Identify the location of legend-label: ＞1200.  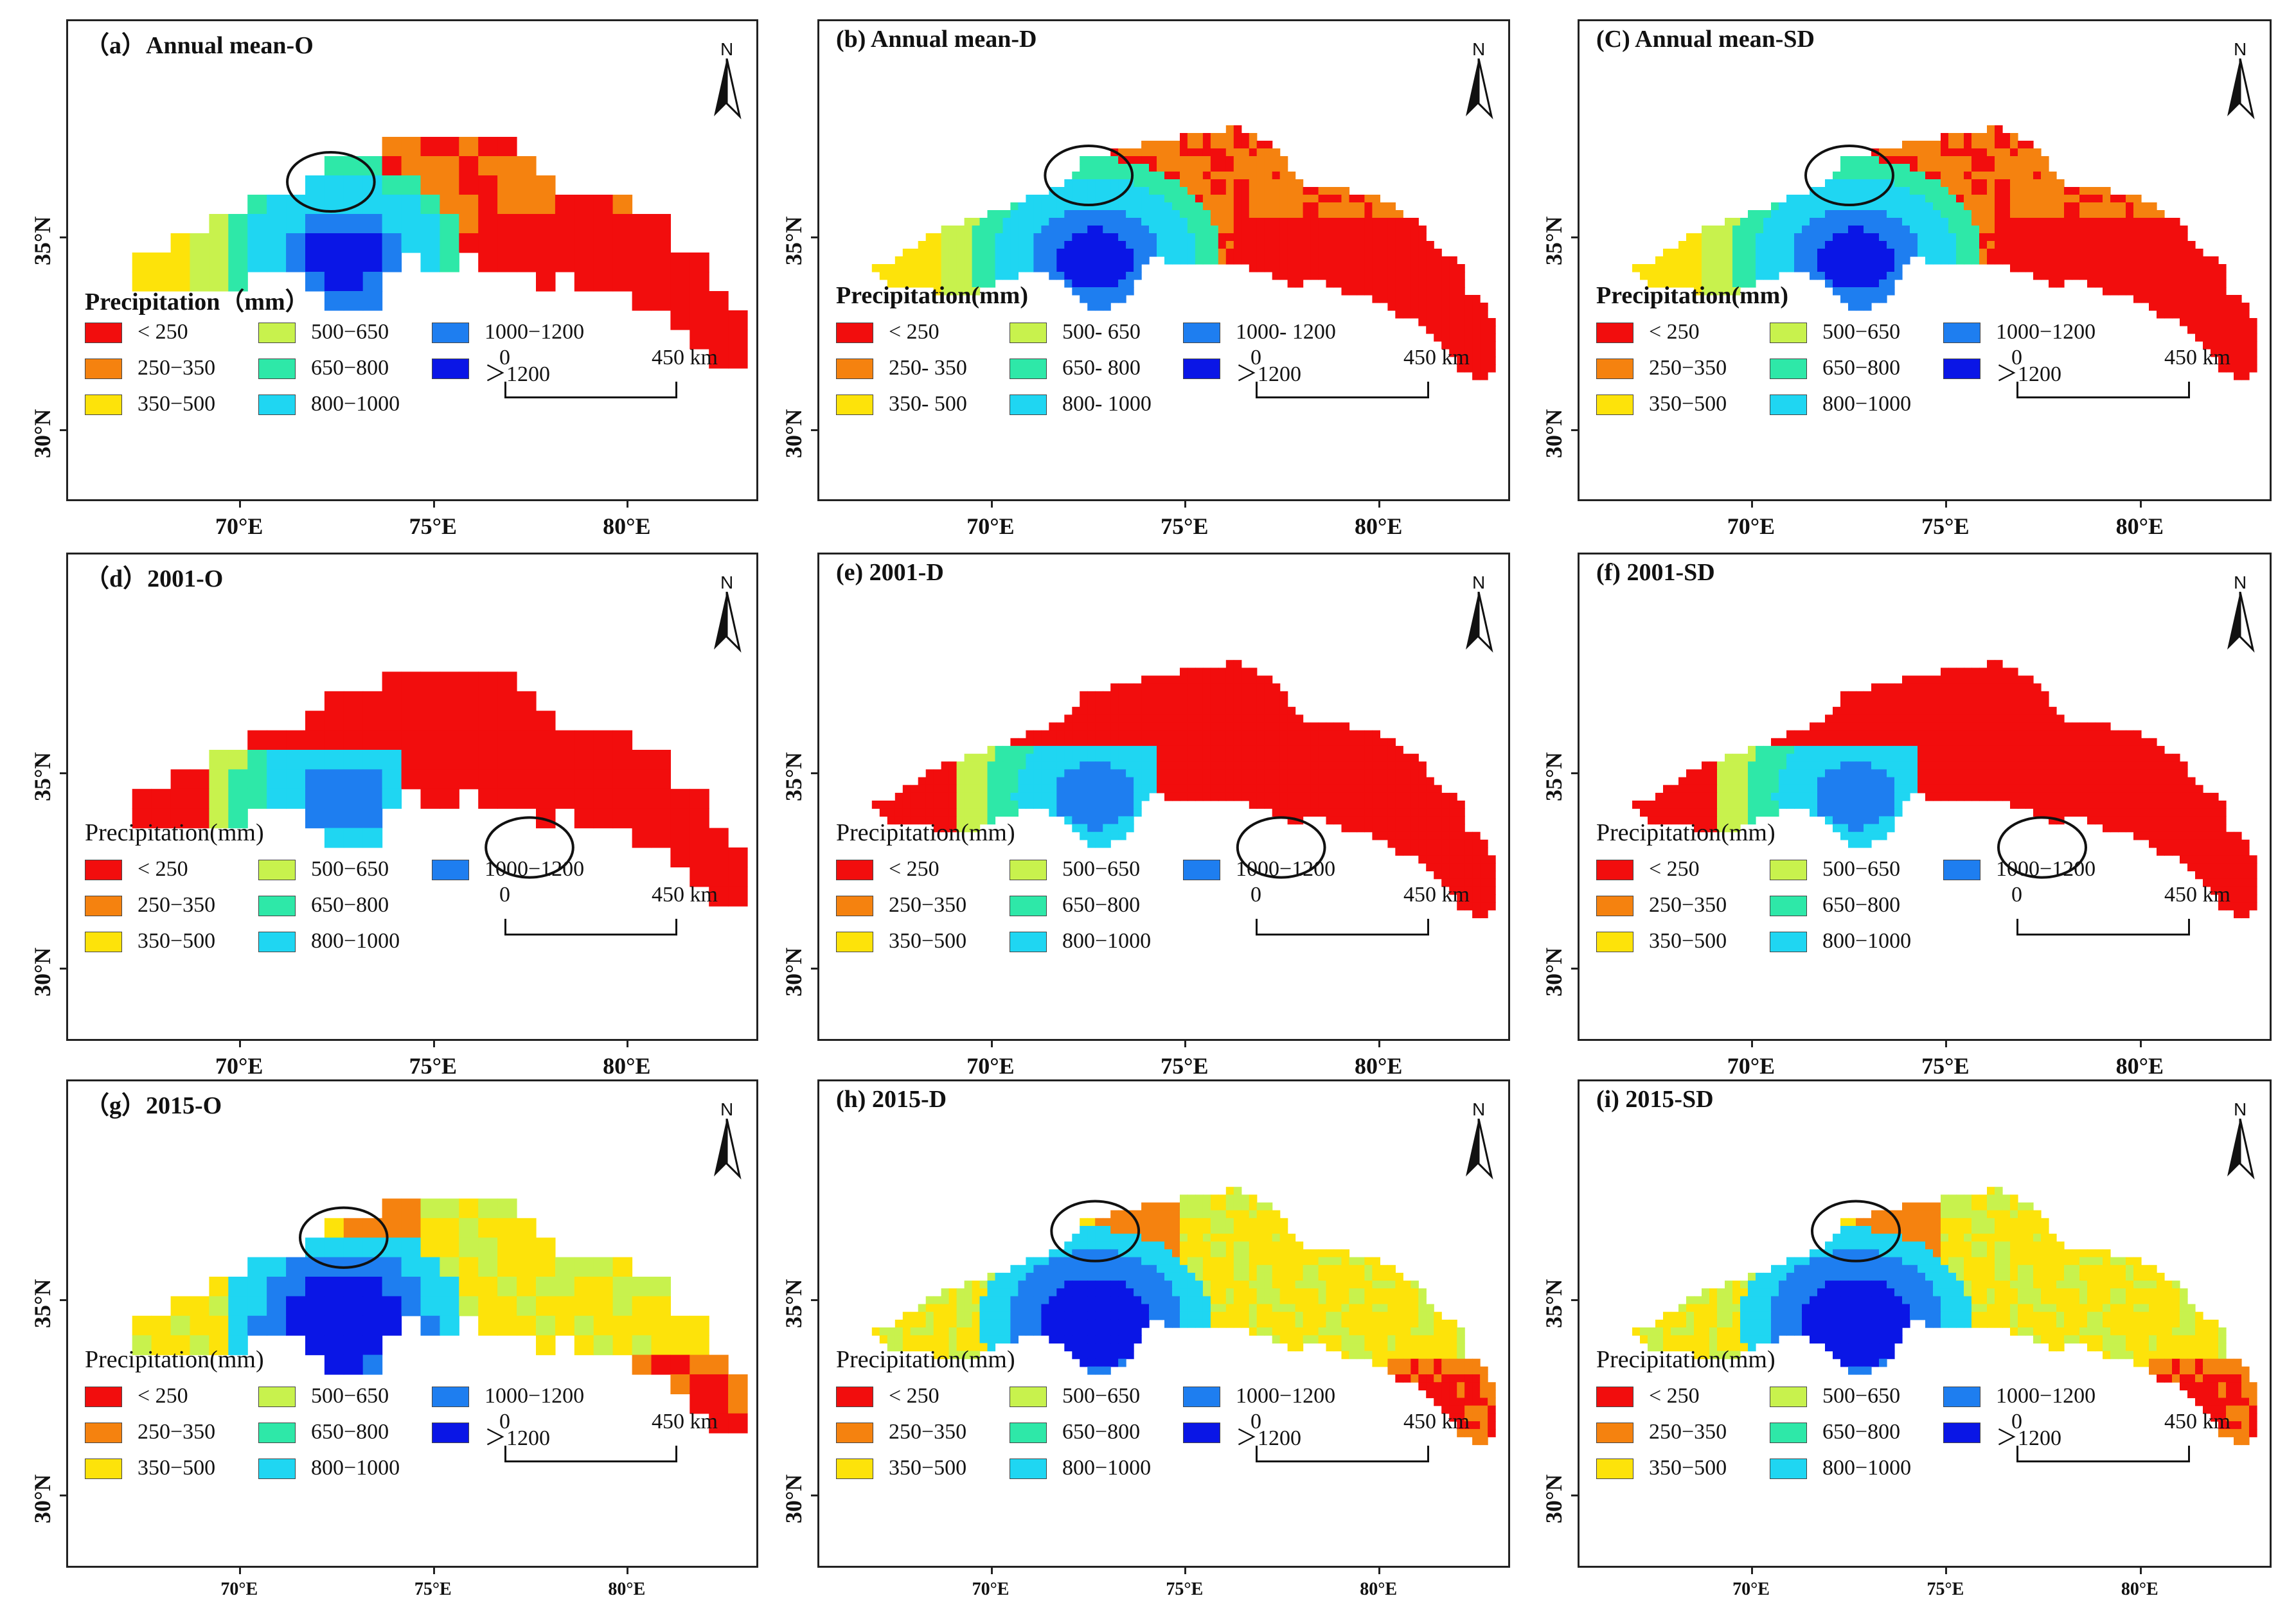
(2029, 1438).